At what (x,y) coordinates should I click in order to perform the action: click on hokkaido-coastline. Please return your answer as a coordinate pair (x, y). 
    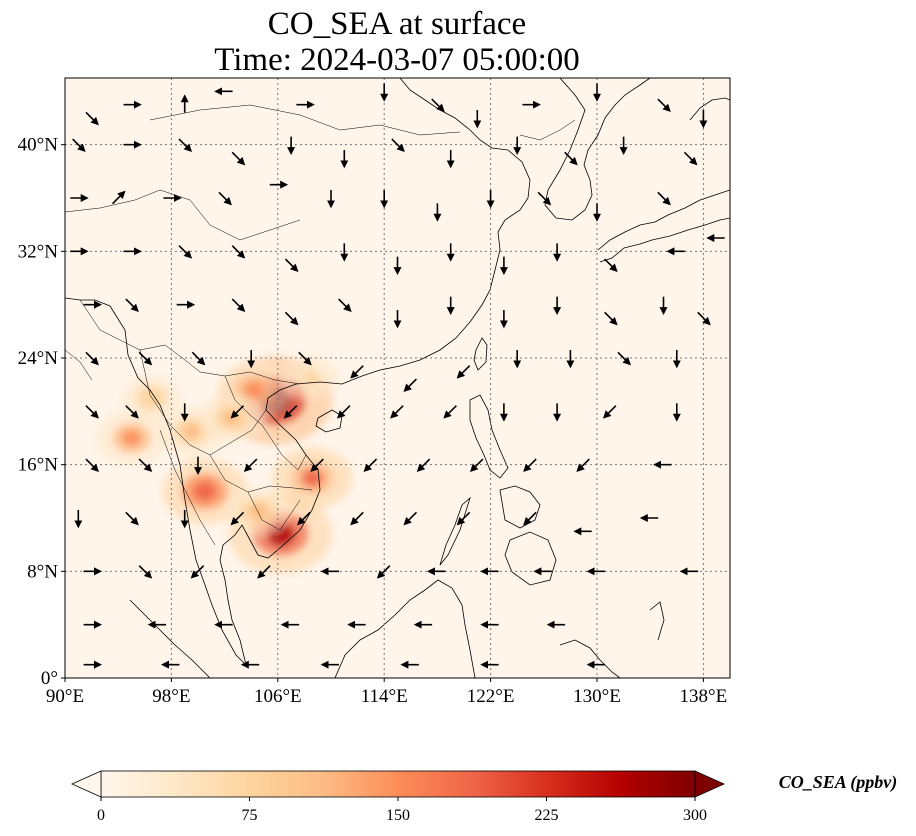
    Looking at the image, I should click on (709, 109).